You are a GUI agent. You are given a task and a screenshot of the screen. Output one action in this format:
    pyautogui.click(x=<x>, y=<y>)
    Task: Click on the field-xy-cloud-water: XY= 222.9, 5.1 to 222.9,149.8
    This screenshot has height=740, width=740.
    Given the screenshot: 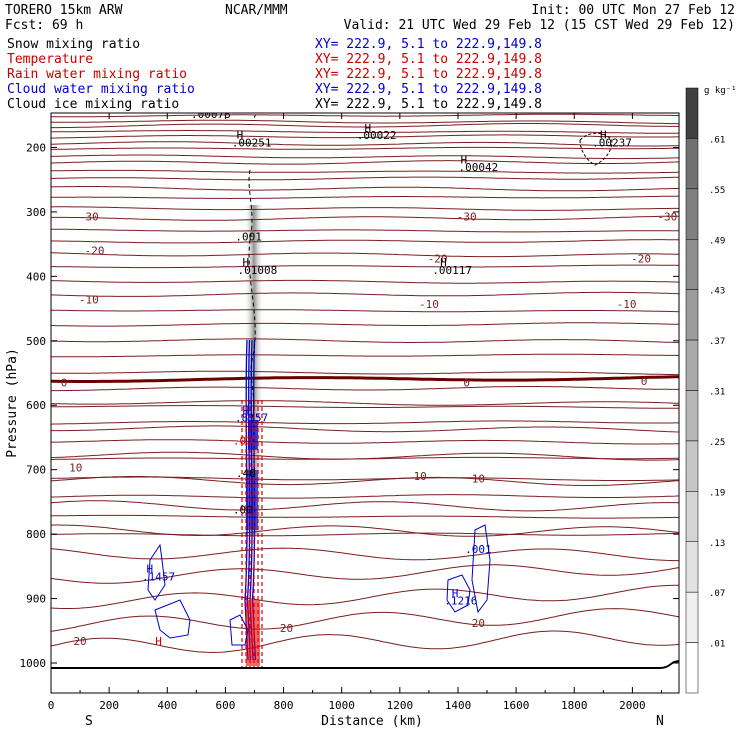 What is the action you would take?
    pyautogui.click(x=428, y=89)
    